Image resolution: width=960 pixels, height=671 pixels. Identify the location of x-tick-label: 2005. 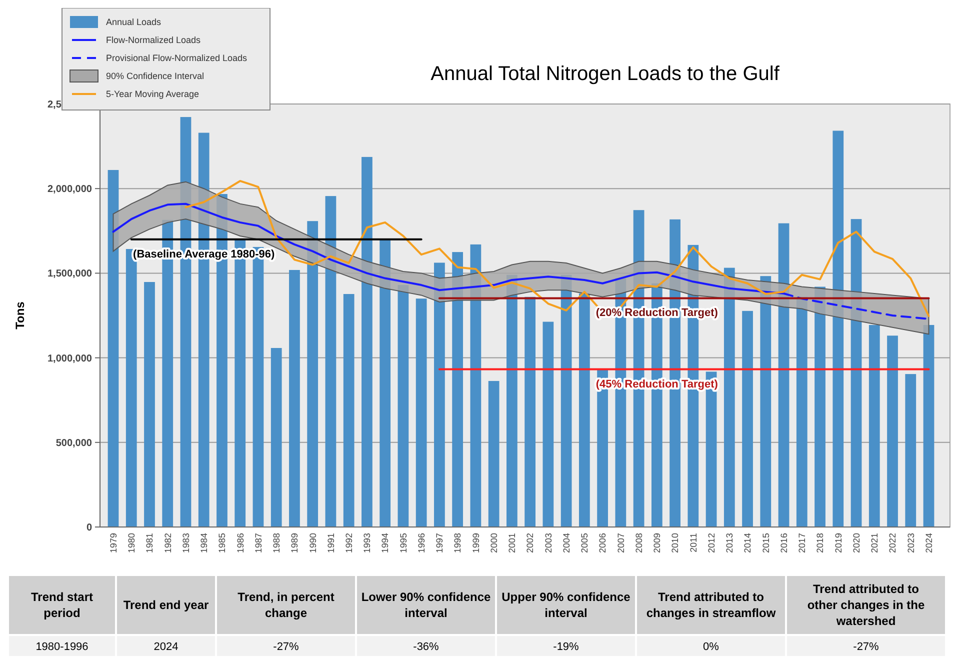
(585, 543).